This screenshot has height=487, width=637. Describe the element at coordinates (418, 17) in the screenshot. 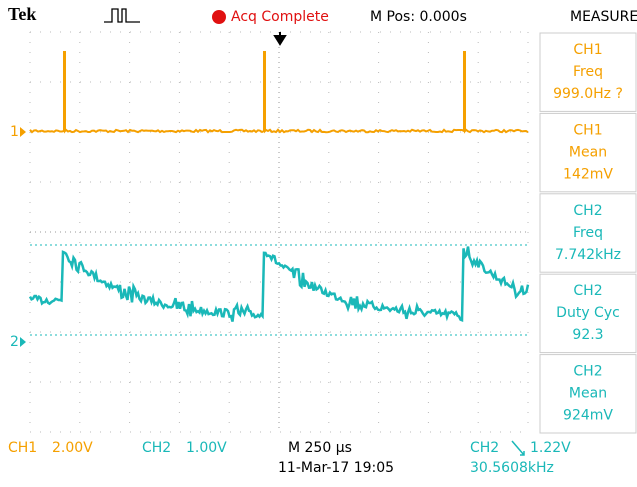

I see `position: M Pos: 0.000s` at that location.